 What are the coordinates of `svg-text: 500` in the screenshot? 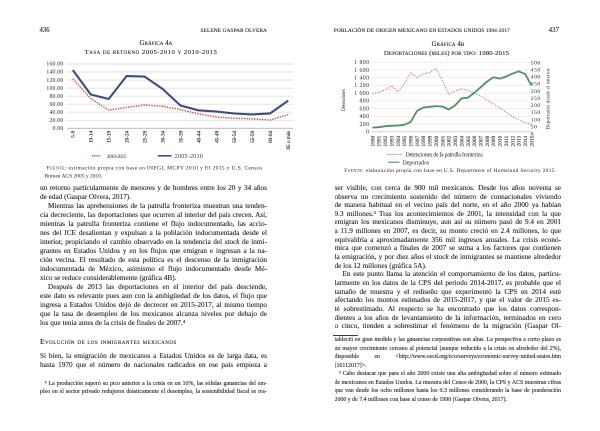 It's located at (536, 63).